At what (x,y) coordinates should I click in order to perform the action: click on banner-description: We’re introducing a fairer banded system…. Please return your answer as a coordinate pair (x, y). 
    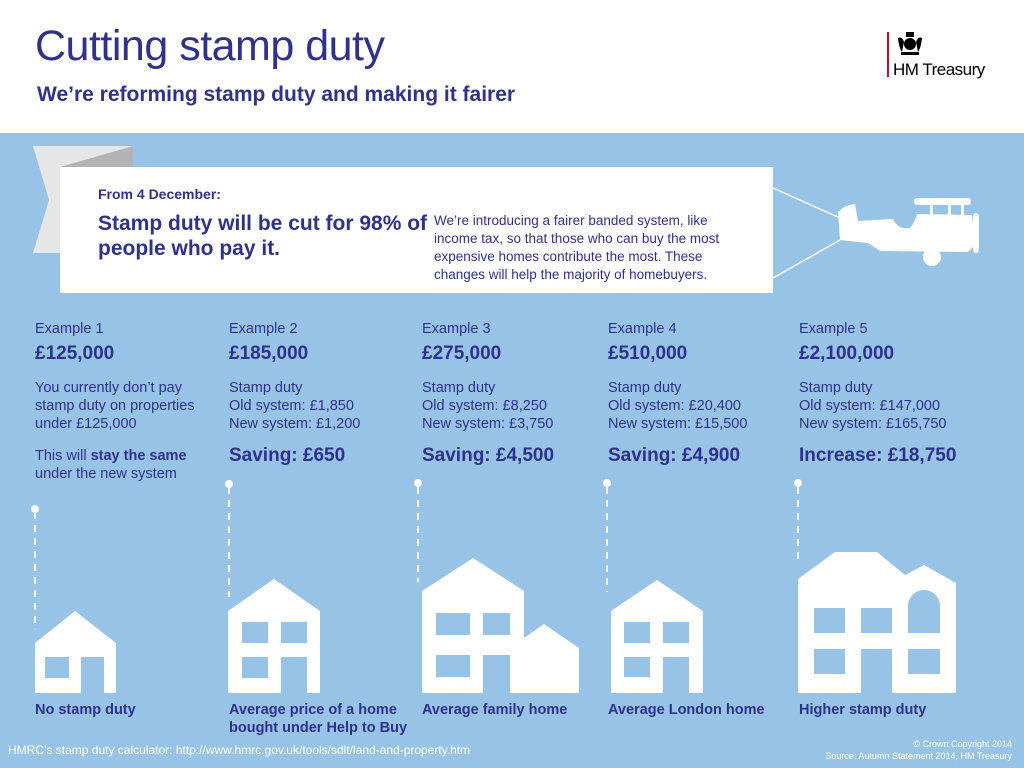
    Looking at the image, I should click on (577, 247).